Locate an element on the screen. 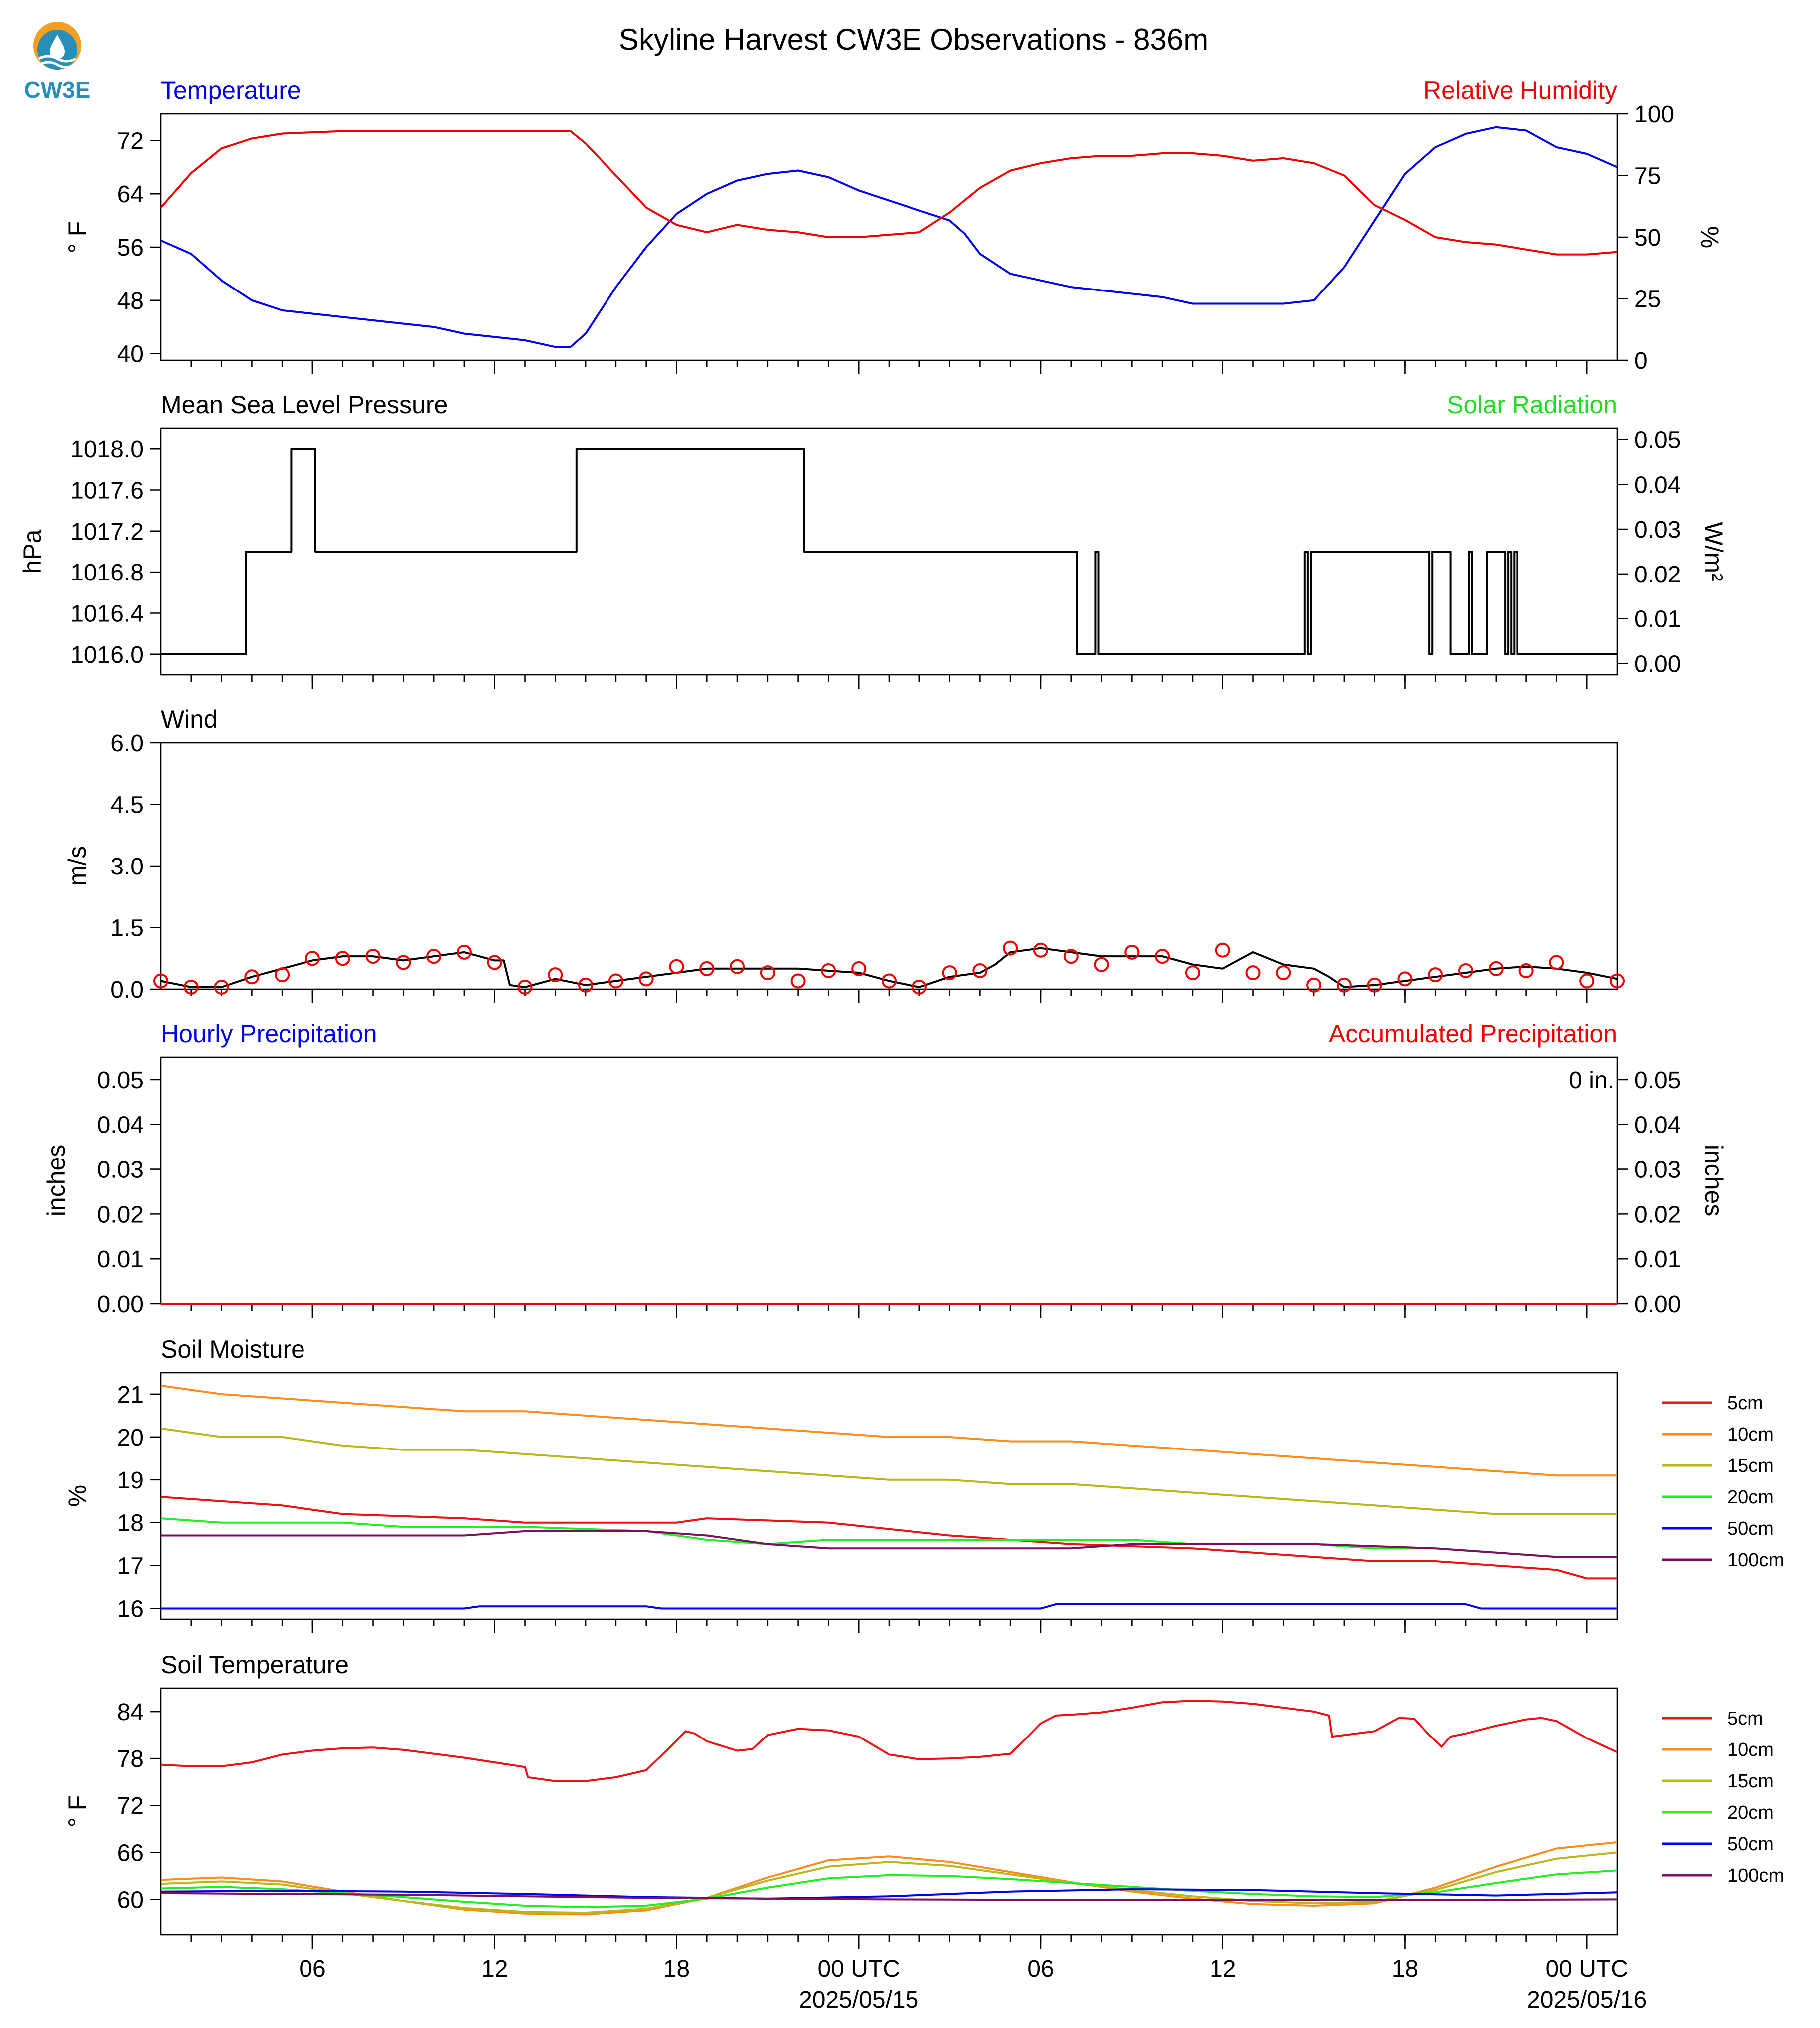 This screenshot has height=2028, width=1820. y-left-tick-label: 6.0 is located at coordinates (127, 743).